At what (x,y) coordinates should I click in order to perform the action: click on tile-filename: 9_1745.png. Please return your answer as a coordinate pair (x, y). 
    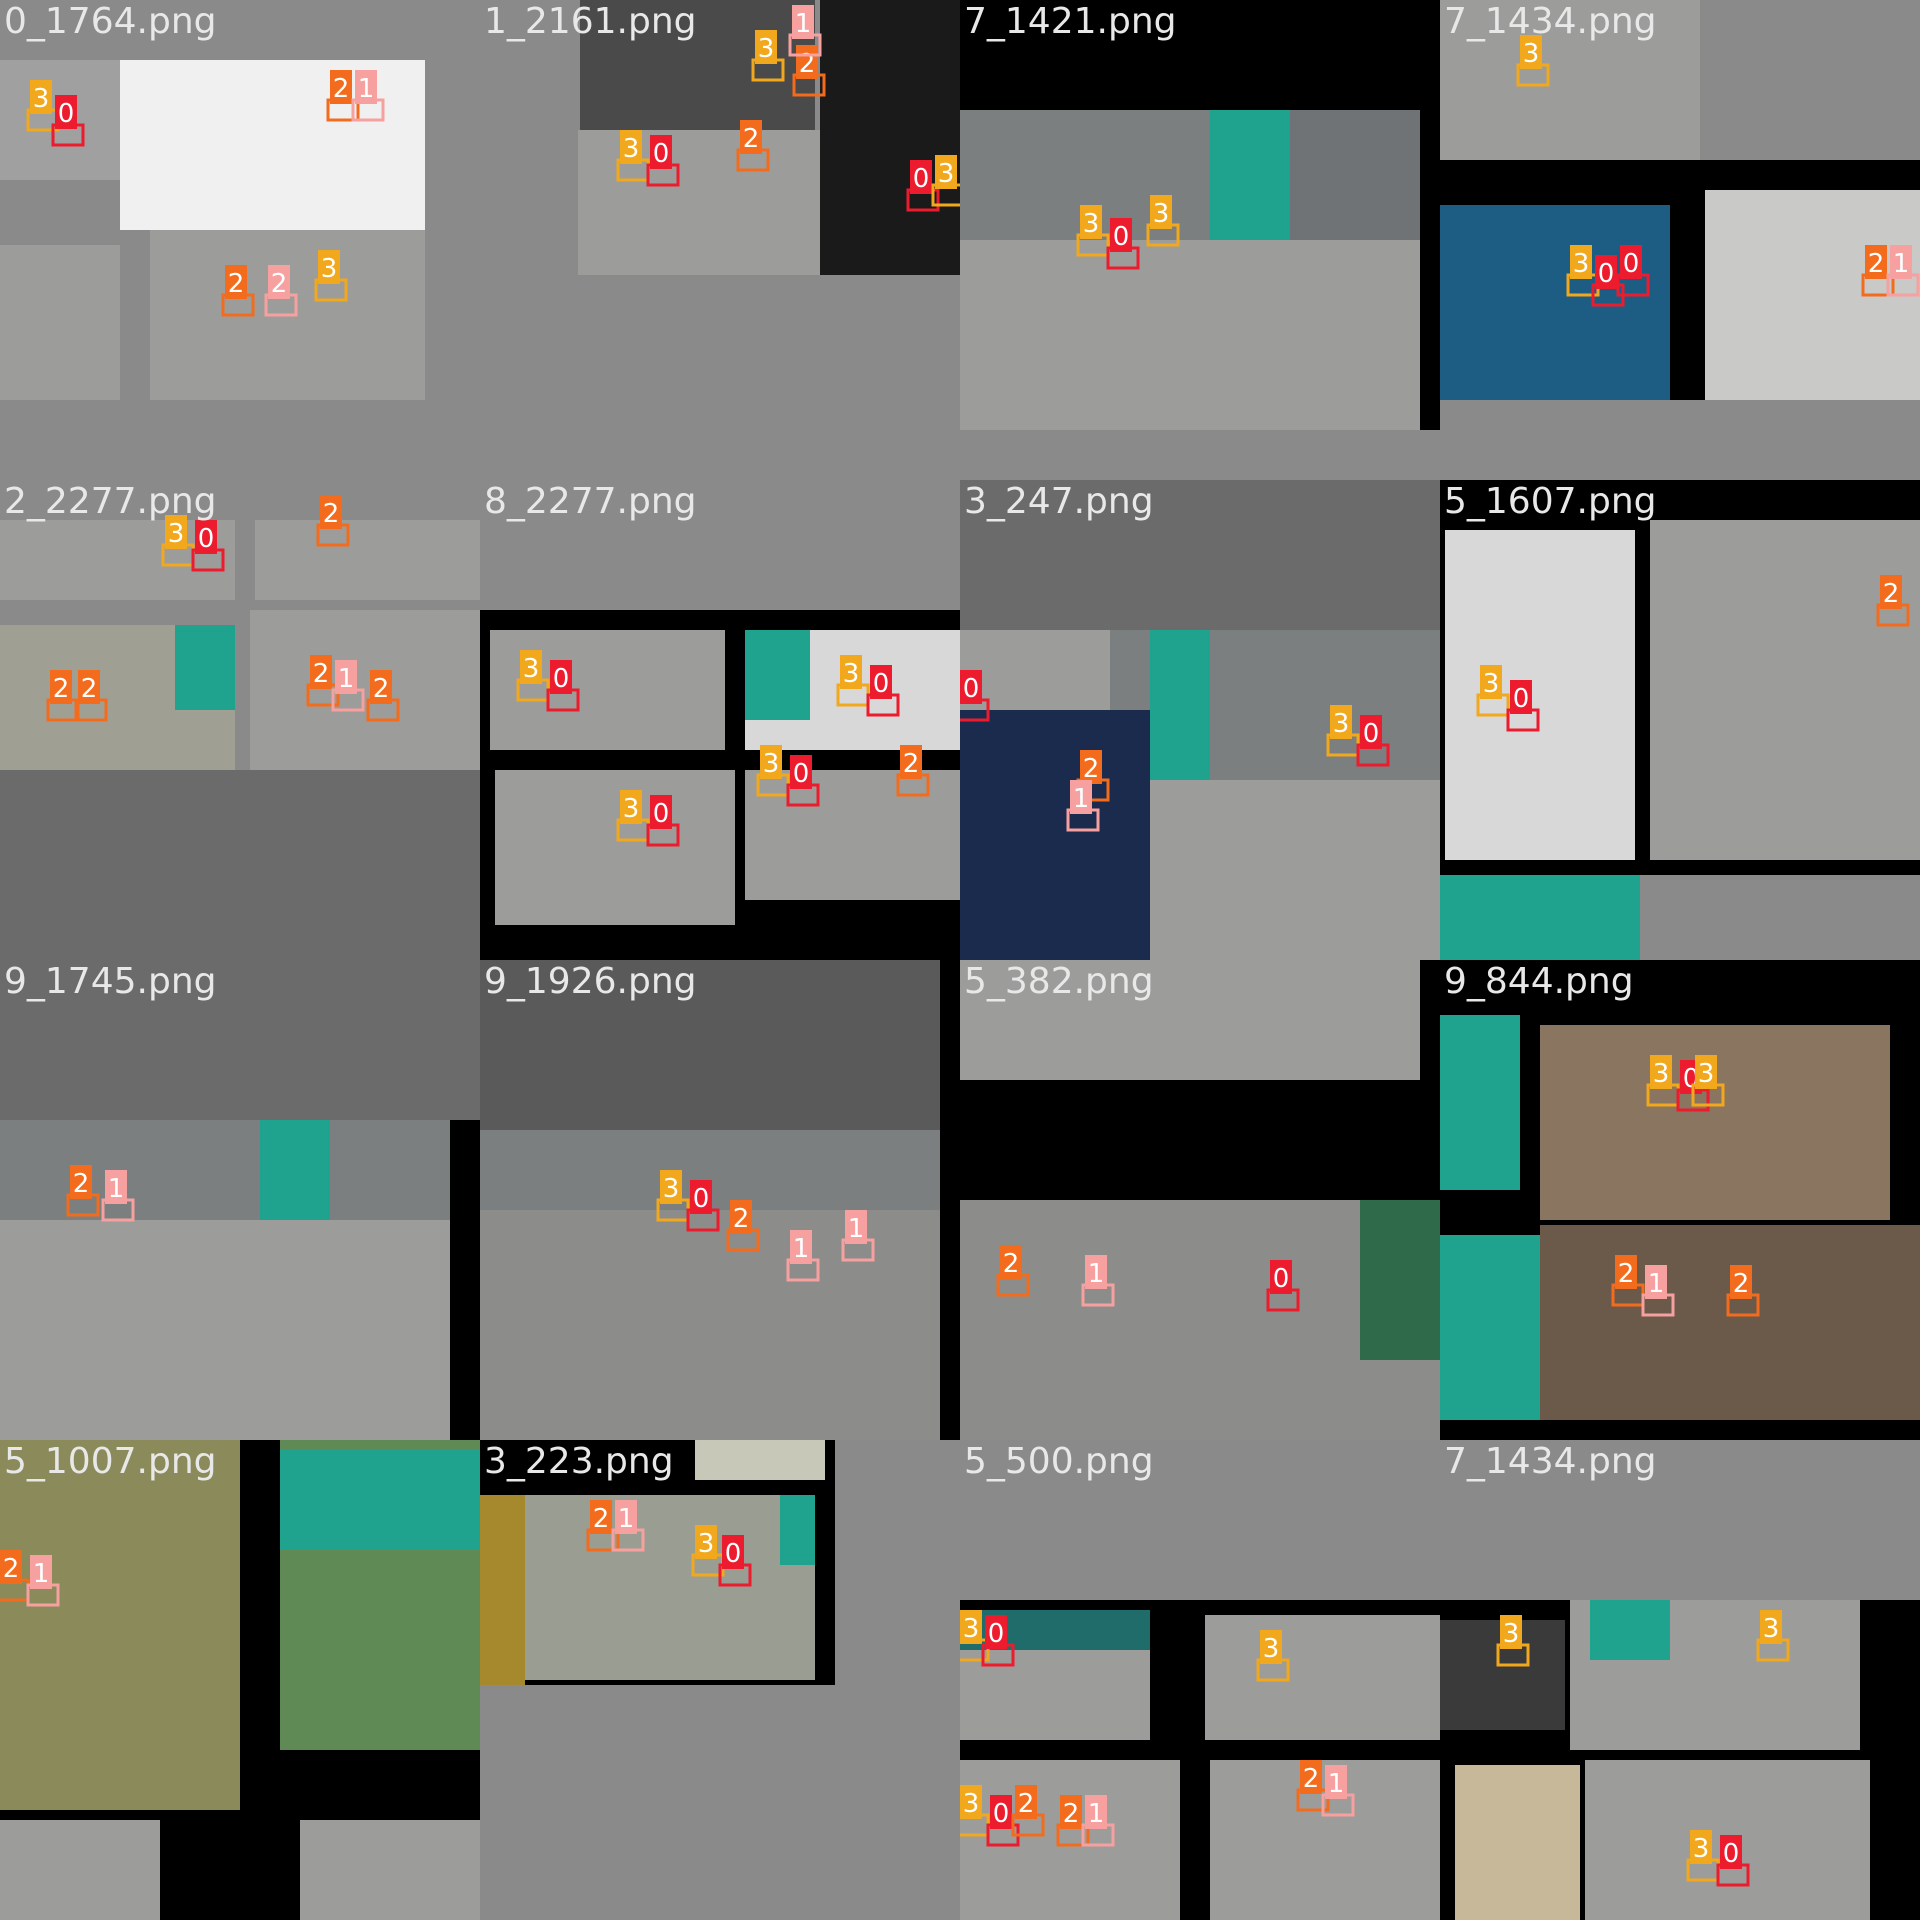
    Looking at the image, I should click on (110, 981).